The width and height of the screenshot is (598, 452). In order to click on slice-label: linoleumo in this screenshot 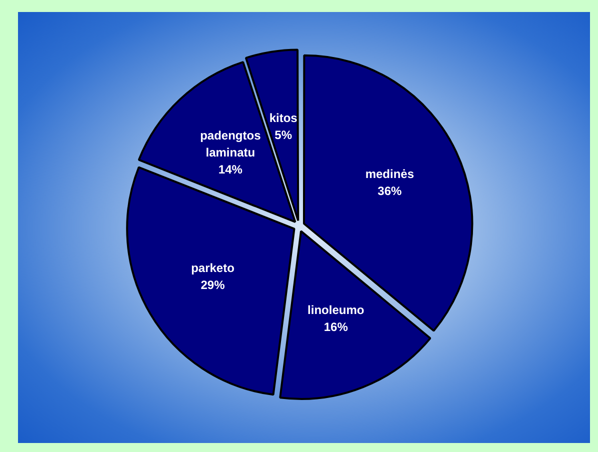, I will do `click(336, 309)`.